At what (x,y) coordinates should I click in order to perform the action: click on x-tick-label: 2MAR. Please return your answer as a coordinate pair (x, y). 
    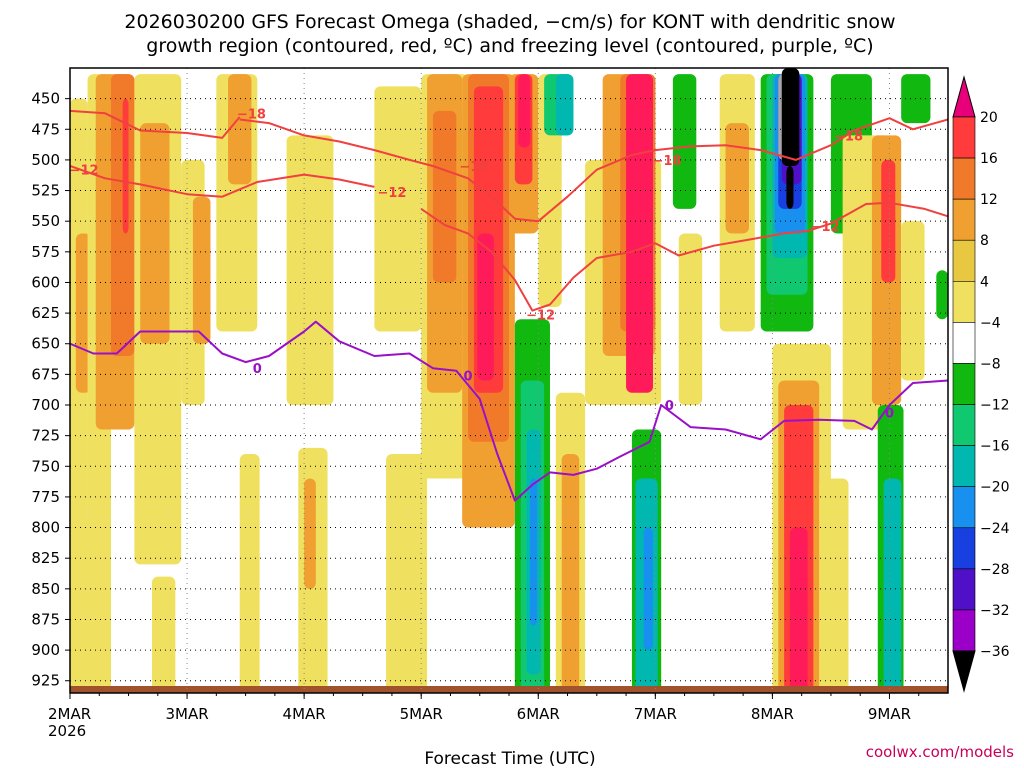
    Looking at the image, I should click on (69, 714).